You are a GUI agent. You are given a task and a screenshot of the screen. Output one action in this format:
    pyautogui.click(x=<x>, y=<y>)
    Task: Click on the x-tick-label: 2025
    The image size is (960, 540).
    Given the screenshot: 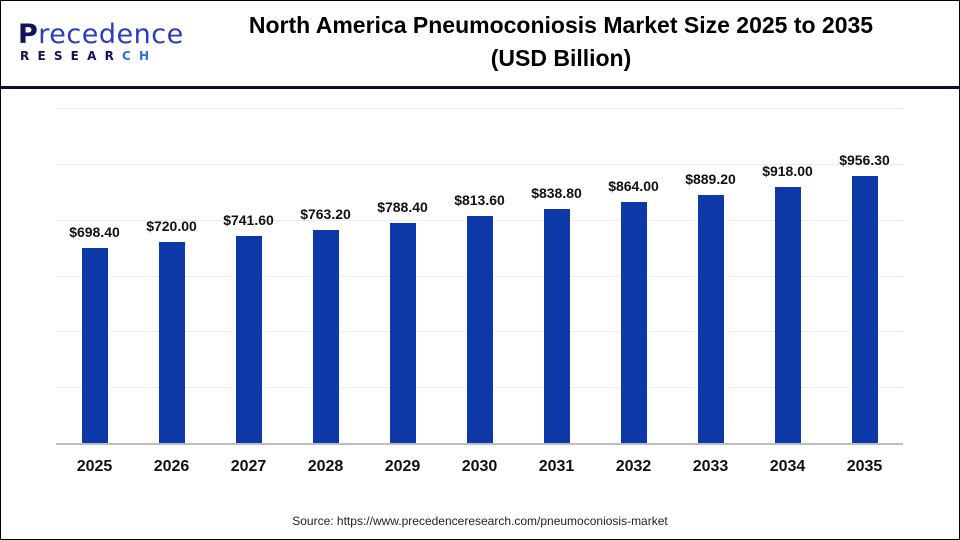 What is the action you would take?
    pyautogui.click(x=94, y=466)
    